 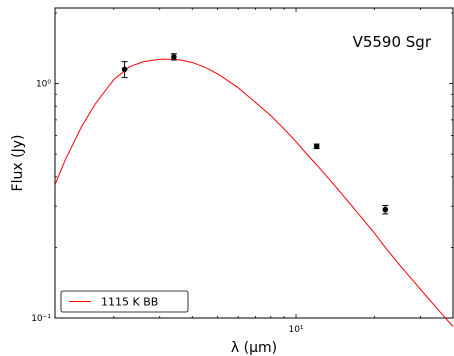 What do you see at coordinates (18, 163) in the screenshot?
I see `y-axis-label: Flux (Jy)` at bounding box center [18, 163].